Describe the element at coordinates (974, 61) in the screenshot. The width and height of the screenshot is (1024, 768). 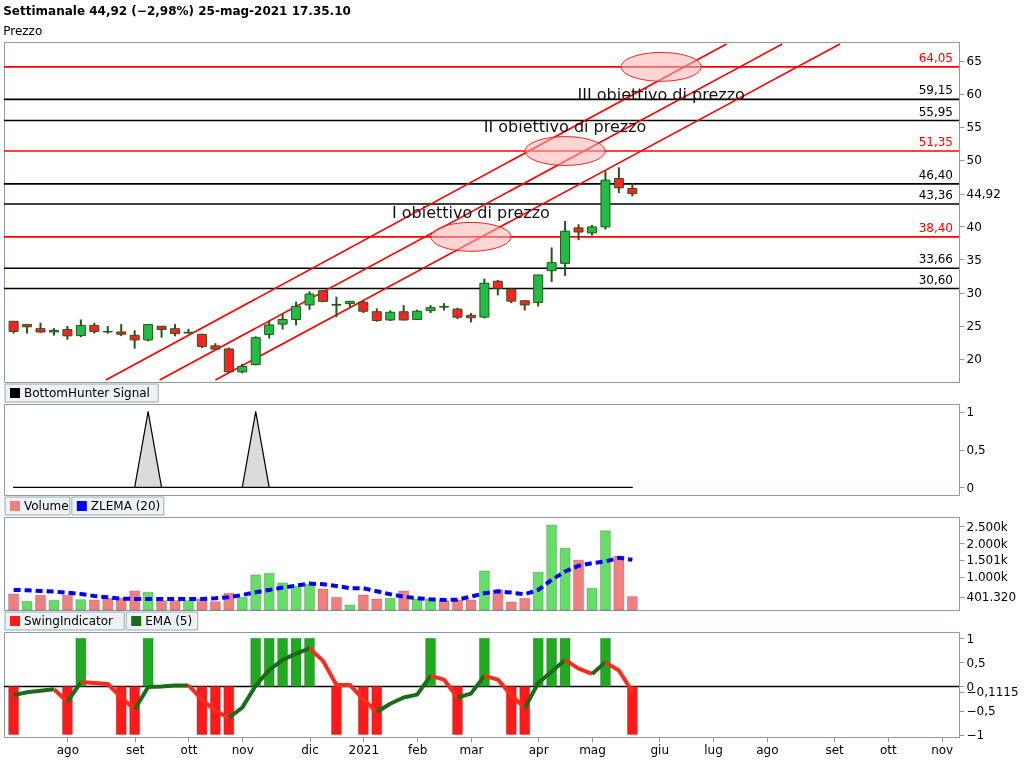
I see `y-tick-label: 65` at that location.